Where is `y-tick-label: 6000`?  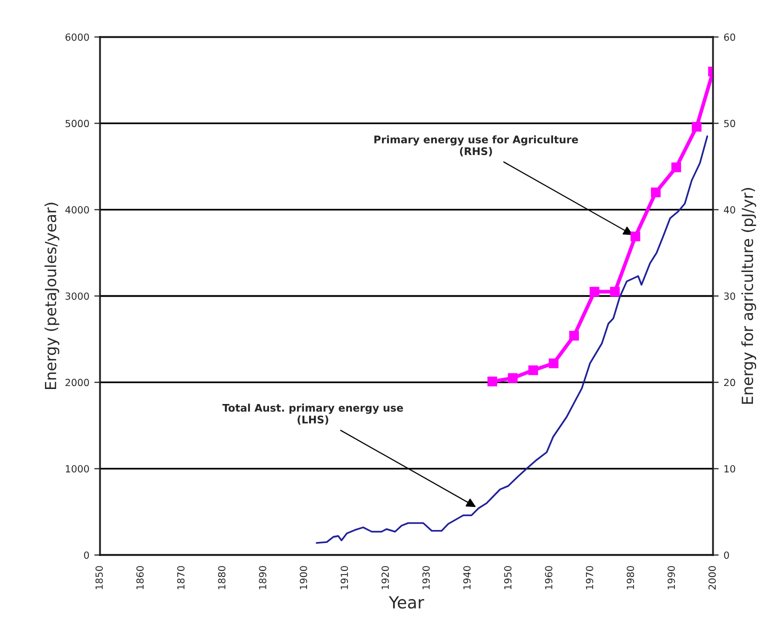 y-tick-label: 6000 is located at coordinates (77, 37).